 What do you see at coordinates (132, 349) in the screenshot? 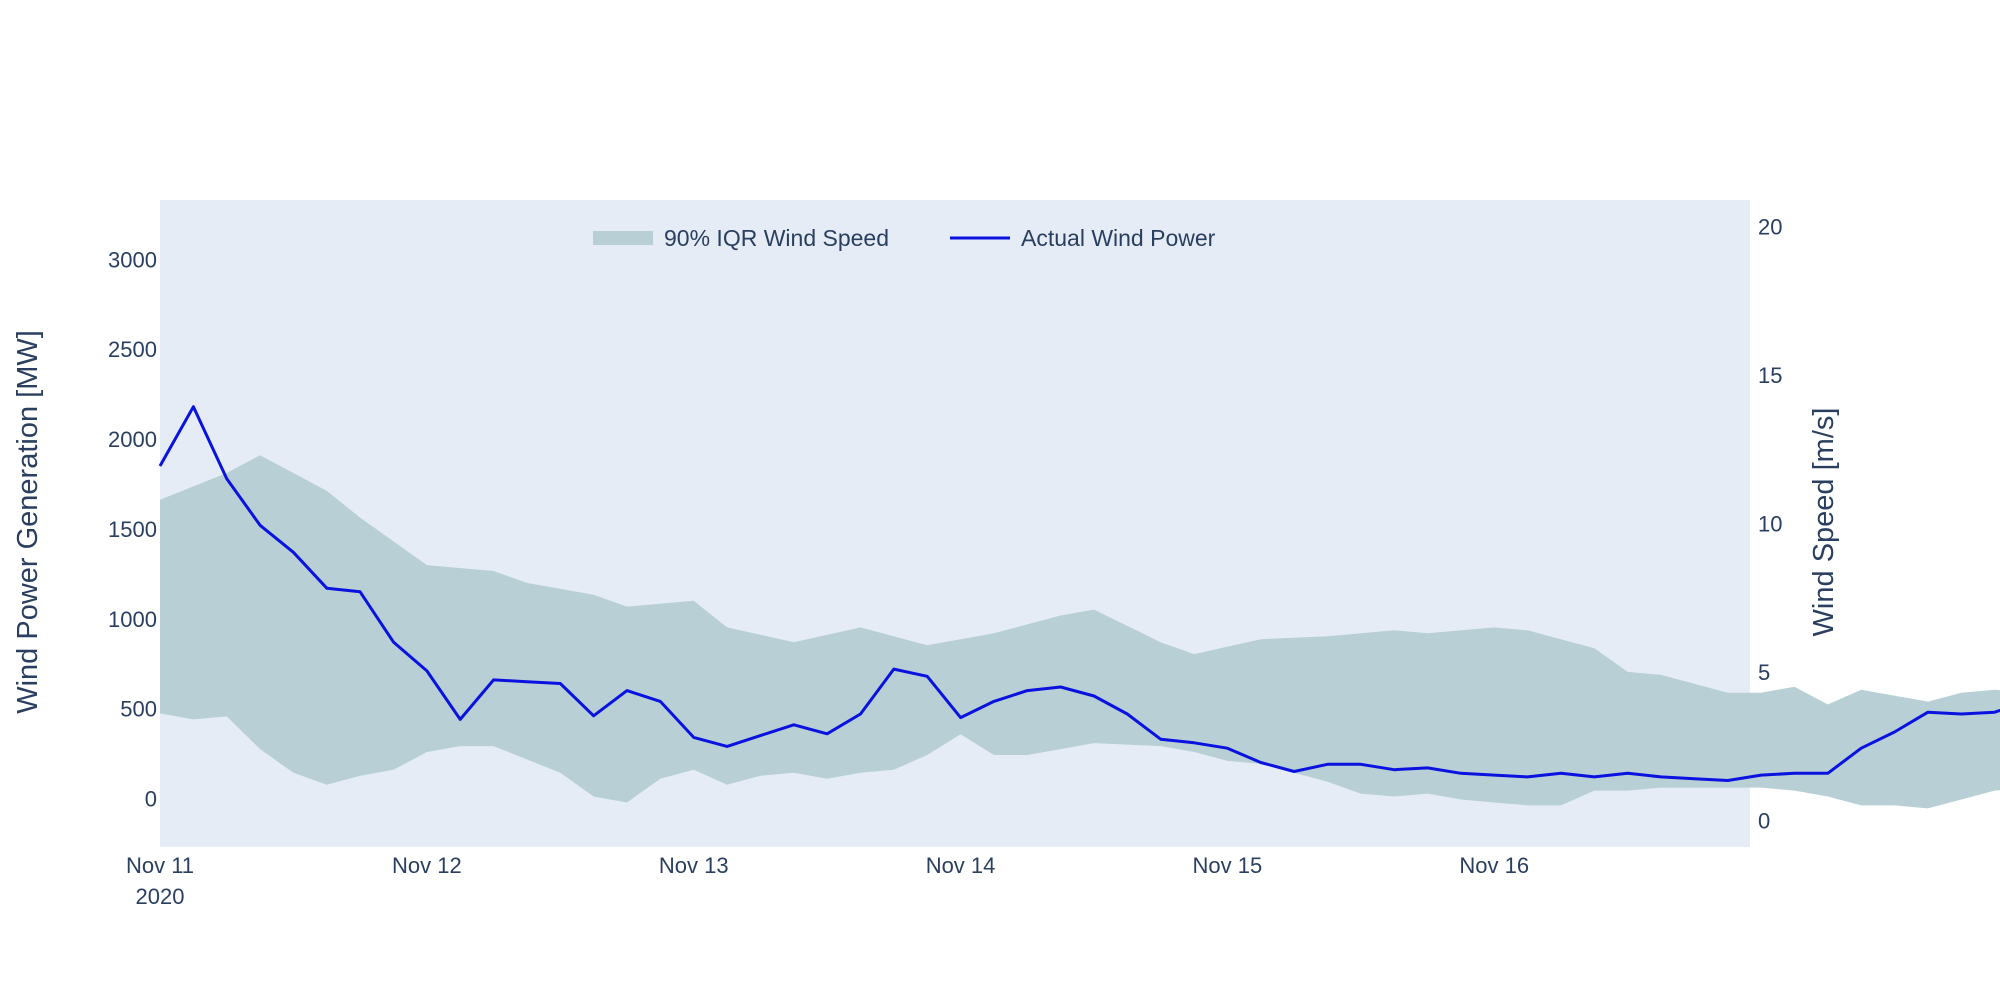
I see `y-left-tick-label: 2500` at bounding box center [132, 349].